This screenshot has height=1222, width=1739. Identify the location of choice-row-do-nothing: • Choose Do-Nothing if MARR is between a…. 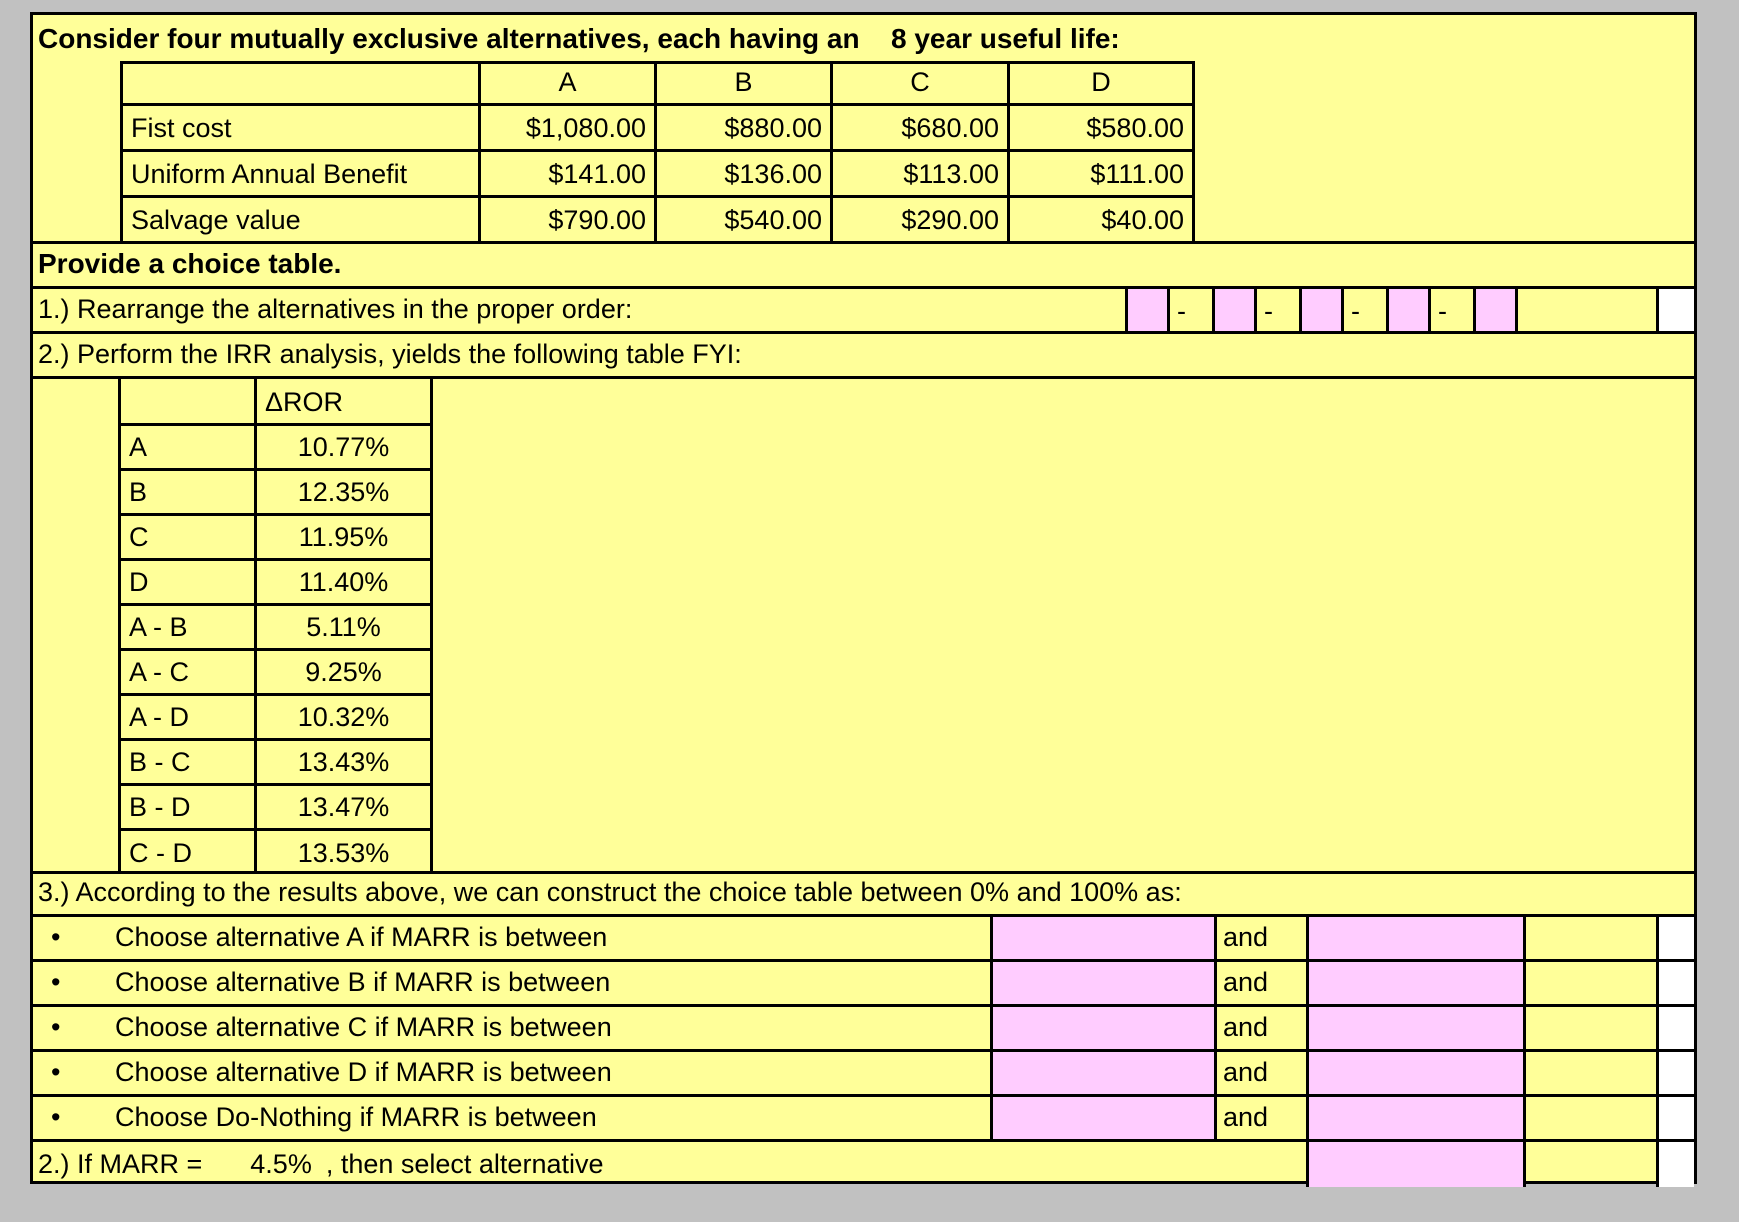
(863, 1116).